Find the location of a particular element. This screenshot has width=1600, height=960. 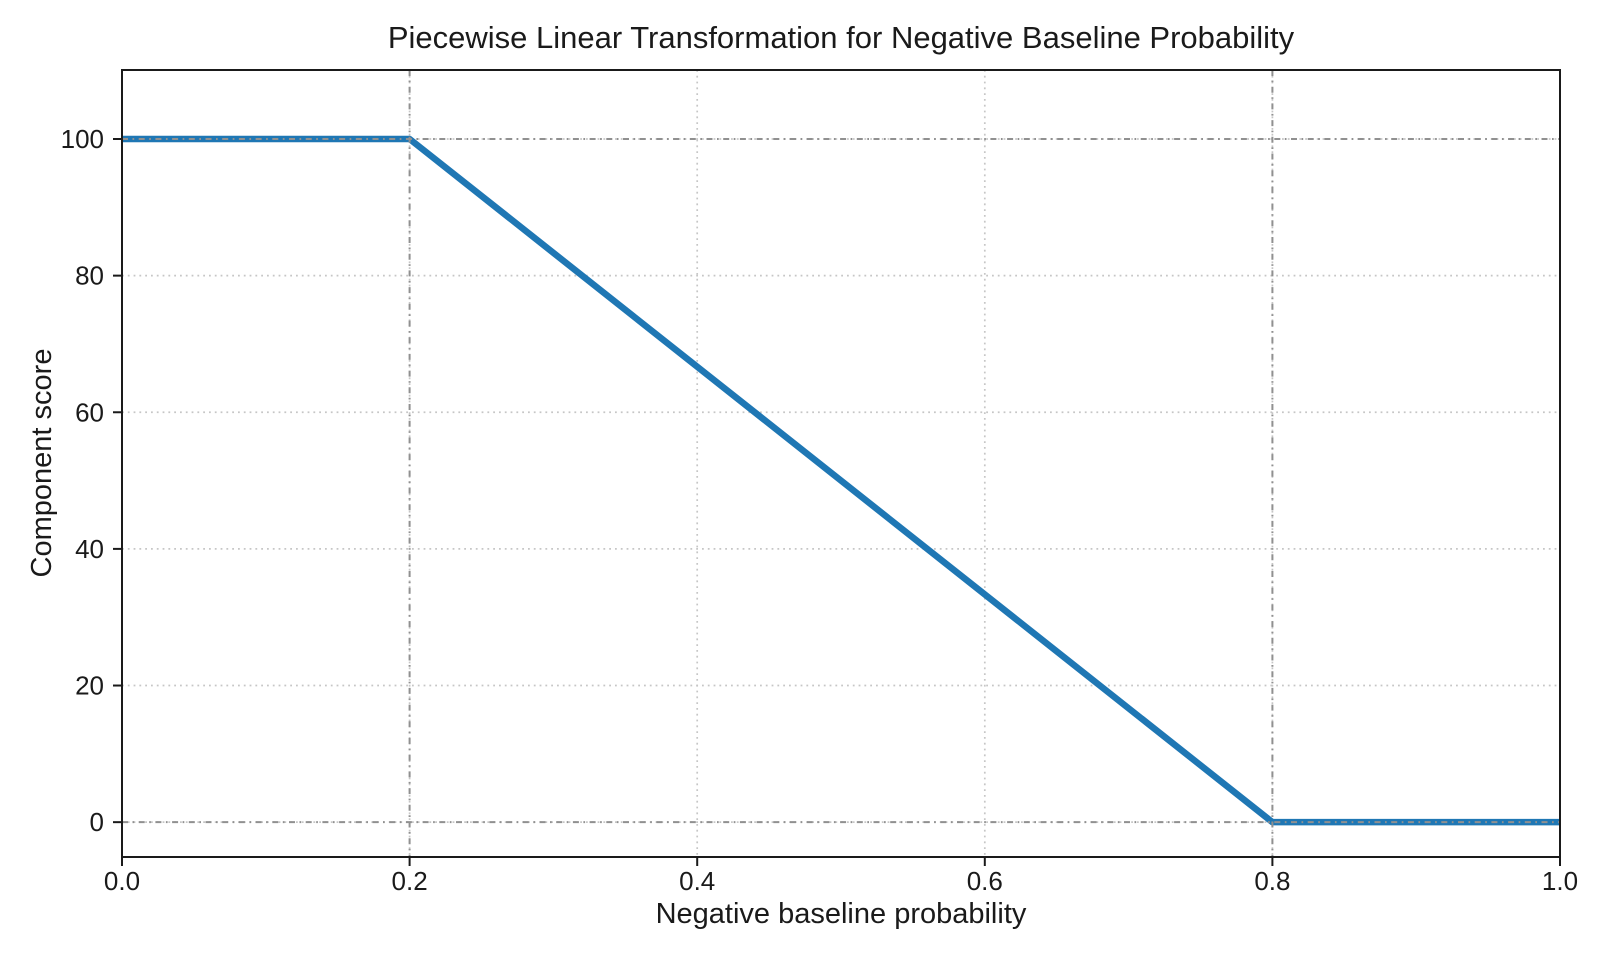

y-tick-label: 0 is located at coordinates (97, 822).